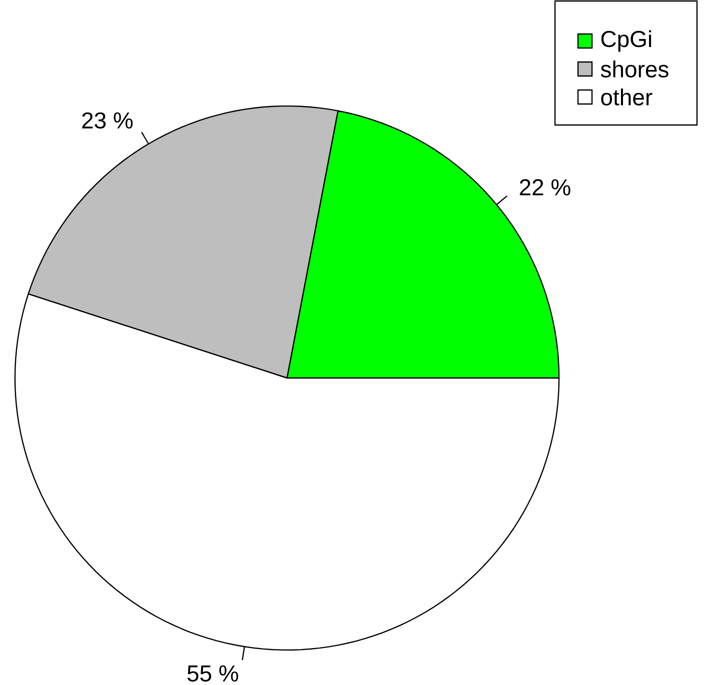 The width and height of the screenshot is (705, 685). What do you see at coordinates (212, 673) in the screenshot?
I see `data-label: 55 %` at bounding box center [212, 673].